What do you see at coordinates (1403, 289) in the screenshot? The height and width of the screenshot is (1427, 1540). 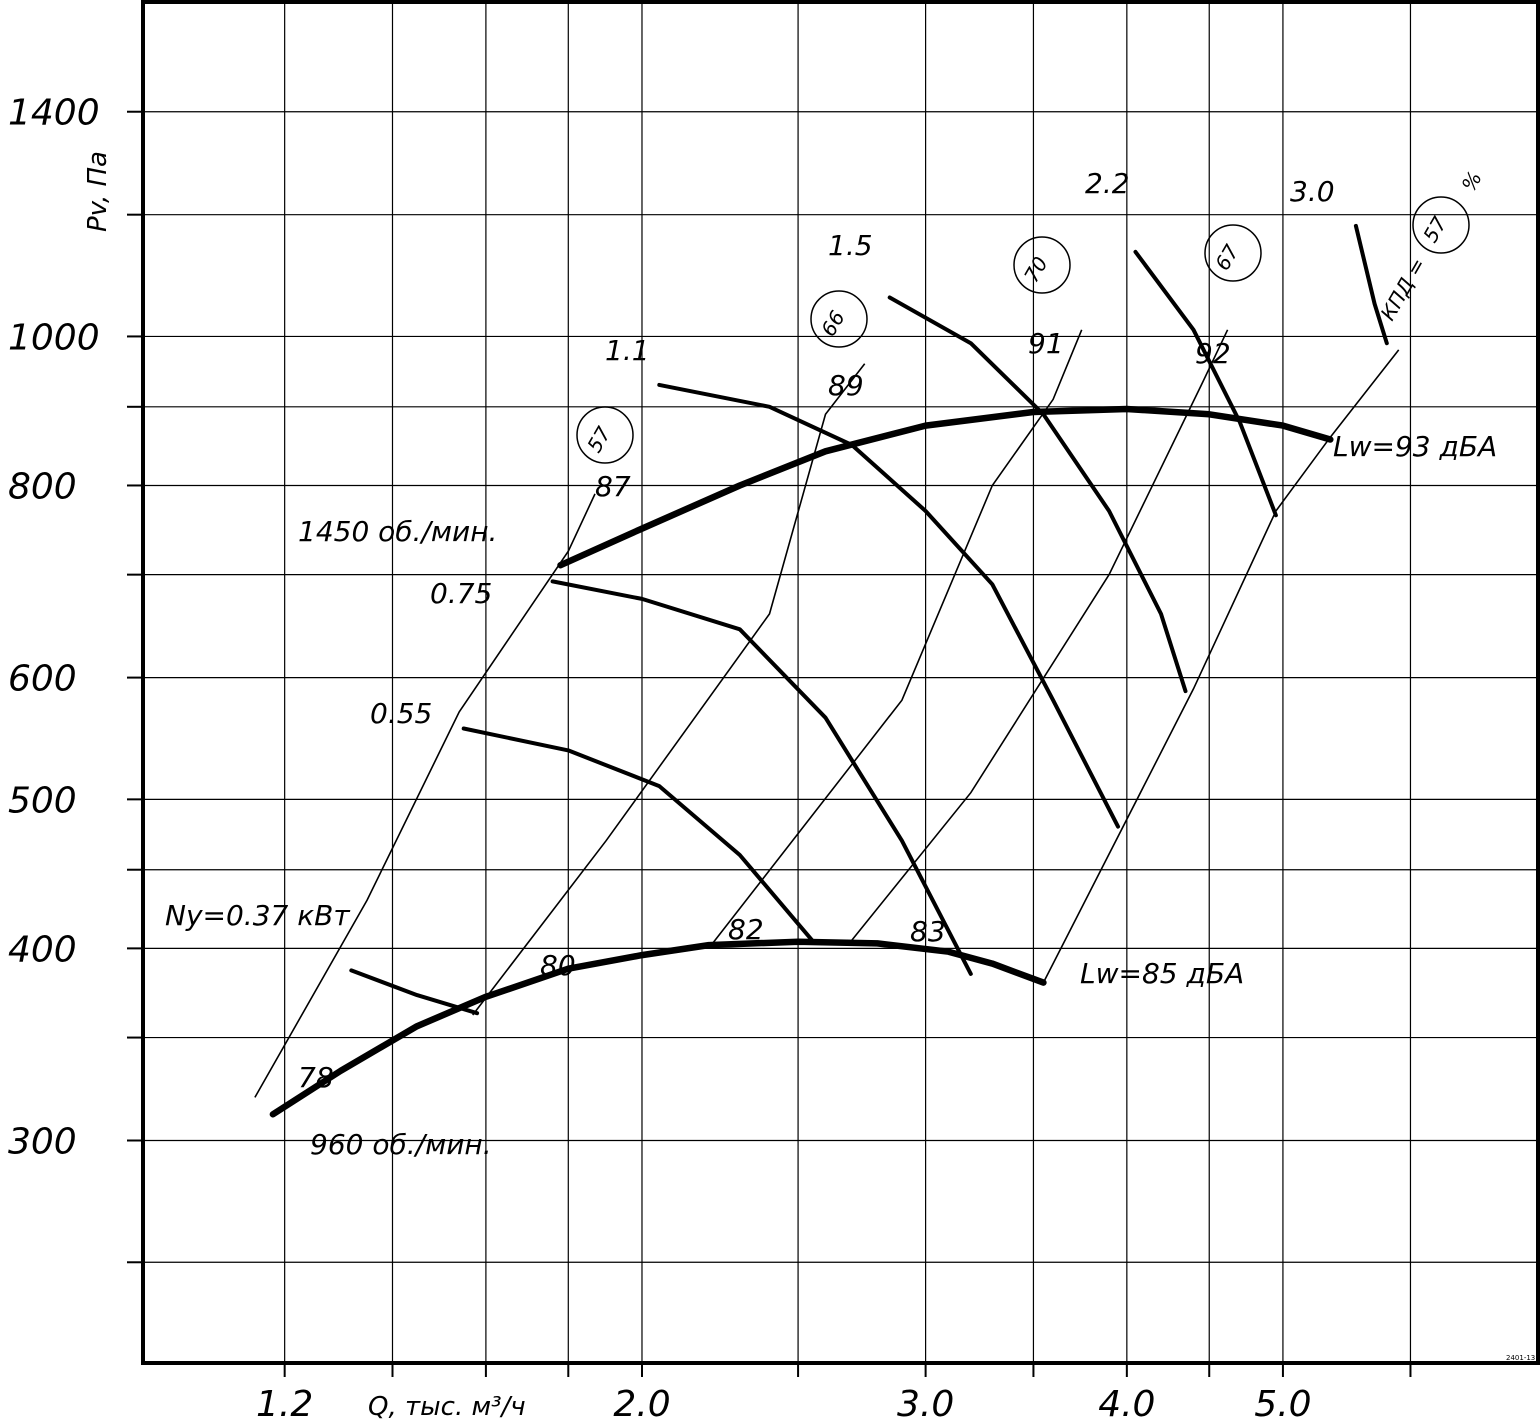 I see `efficiency-title: КПД =` at bounding box center [1403, 289].